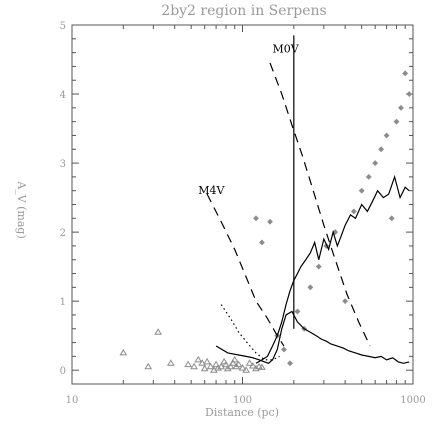 This screenshot has width=436, height=436. I want to click on dashed-track-line, so click(245, 270).